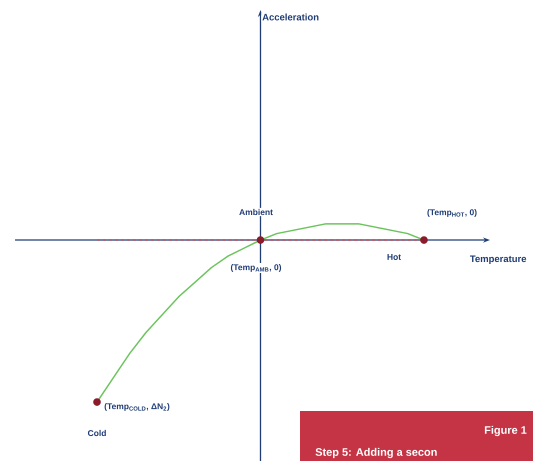 The height and width of the screenshot is (462, 533). Describe the element at coordinates (498, 260) in the screenshot. I see `x-axis-title: Temperature` at that location.